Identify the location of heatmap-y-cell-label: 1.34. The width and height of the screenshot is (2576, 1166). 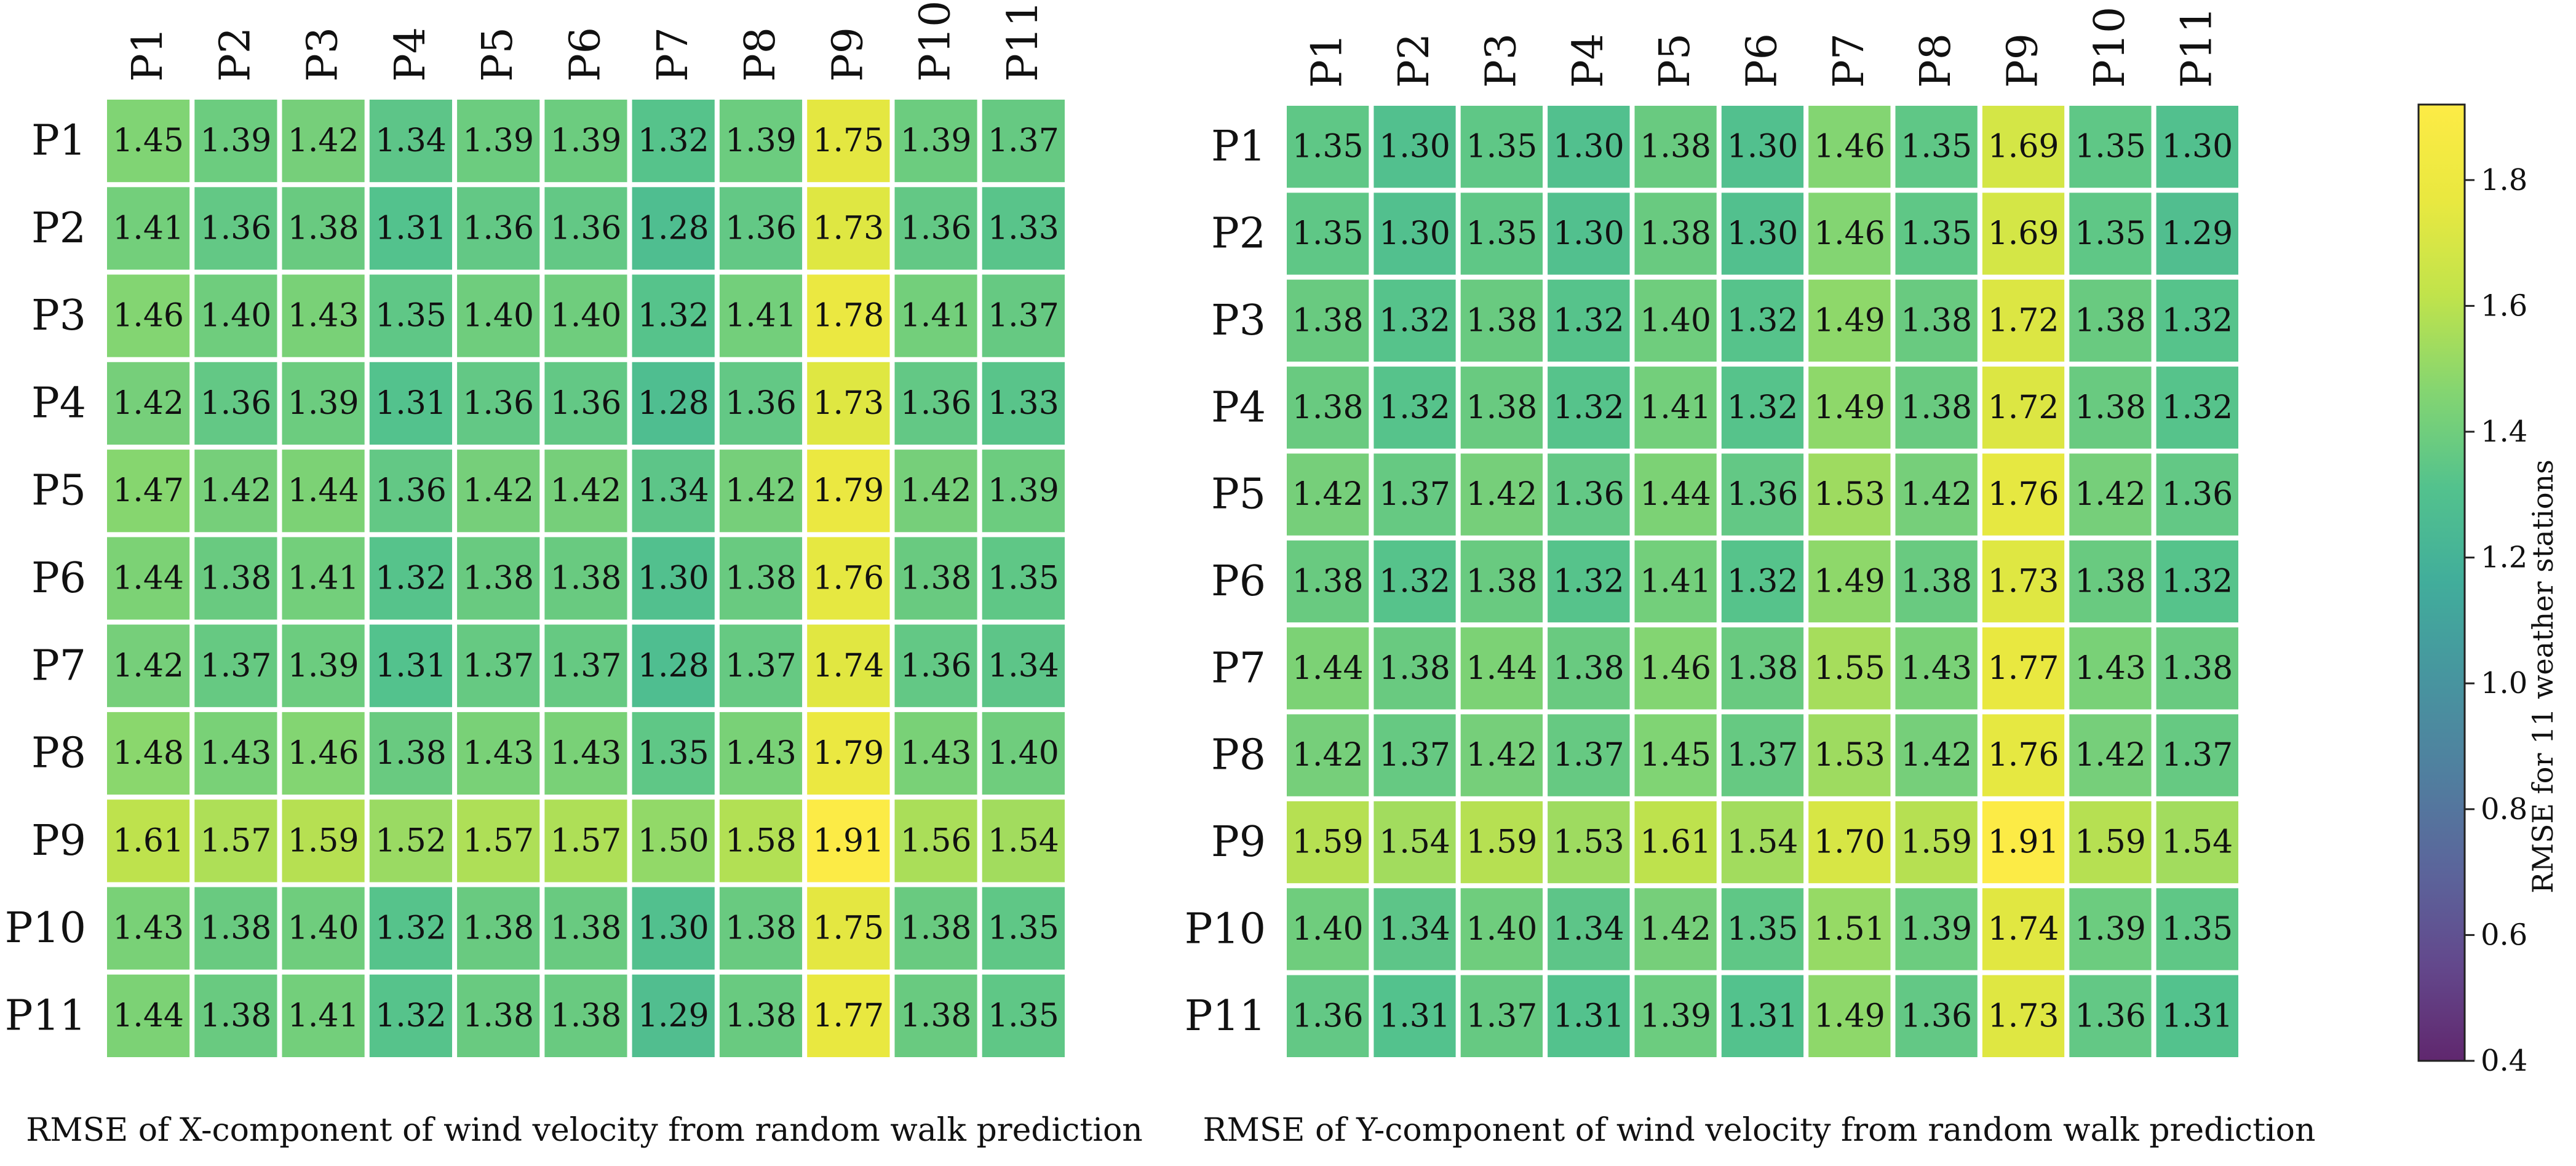
(1414, 929).